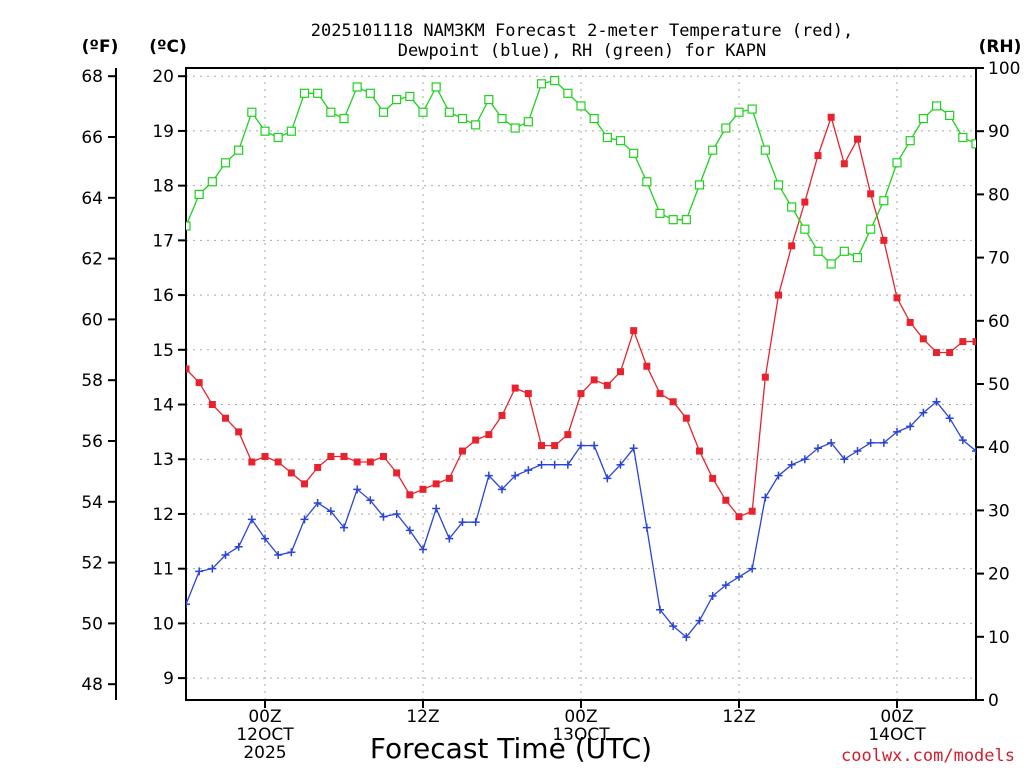 This screenshot has height=768, width=1024. What do you see at coordinates (168, 47) in the screenshot?
I see `celsius-axis-unit: (ºC)` at bounding box center [168, 47].